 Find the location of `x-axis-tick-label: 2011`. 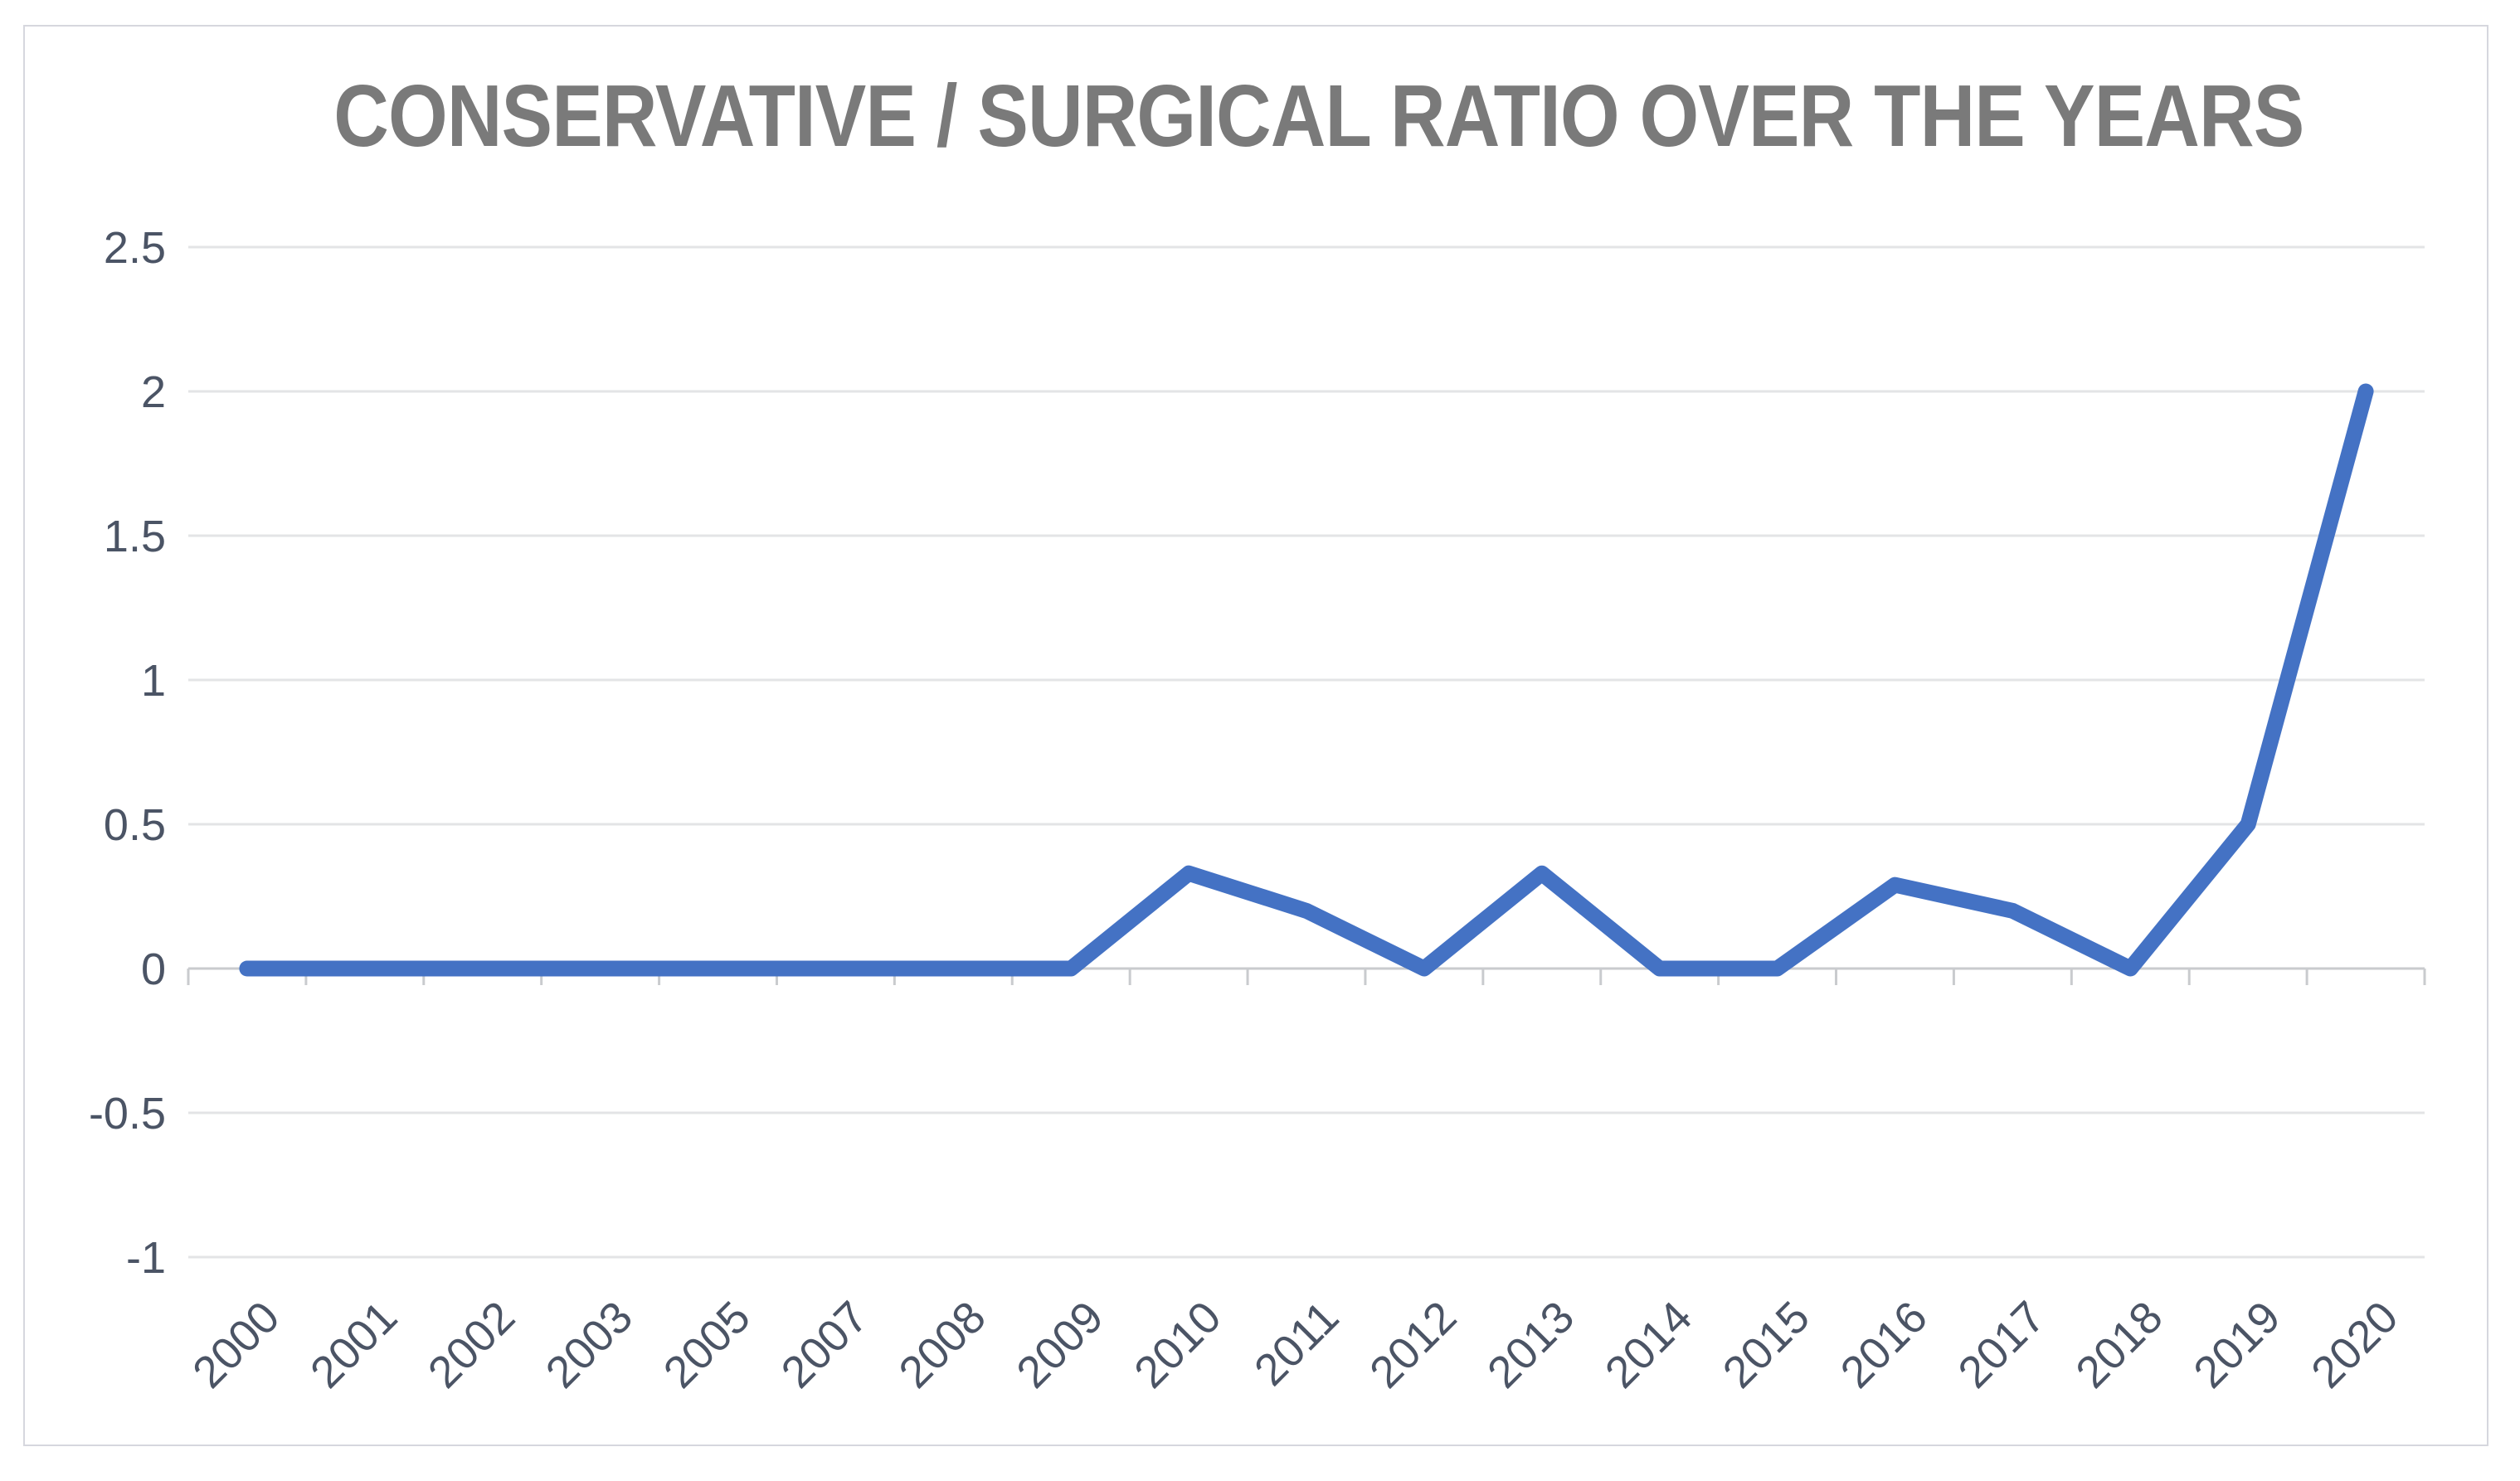

x-axis-tick-label: 2011 is located at coordinates (1297, 1344).